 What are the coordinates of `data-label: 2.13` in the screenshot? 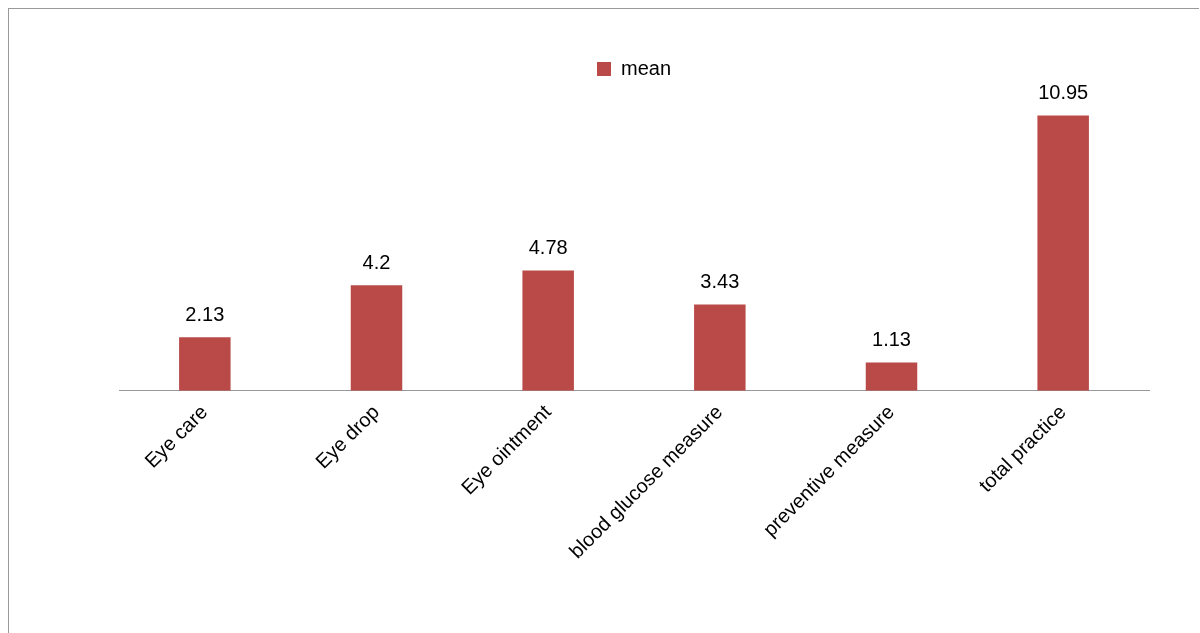 It's located at (205, 313).